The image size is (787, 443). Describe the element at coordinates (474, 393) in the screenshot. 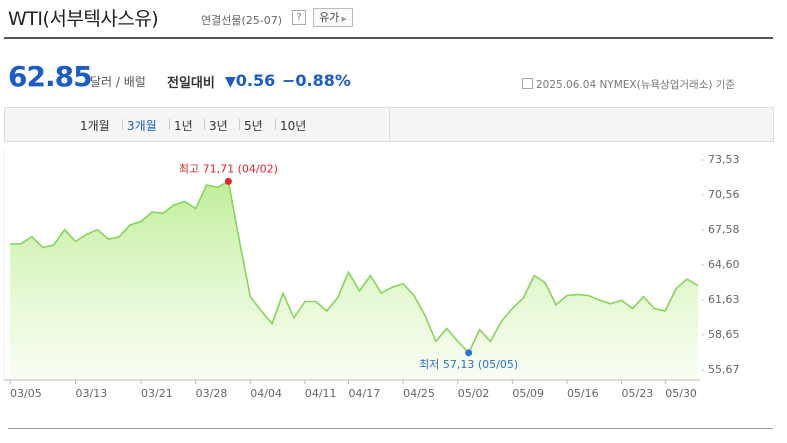

I see `x-tick-label: 05/02` at that location.